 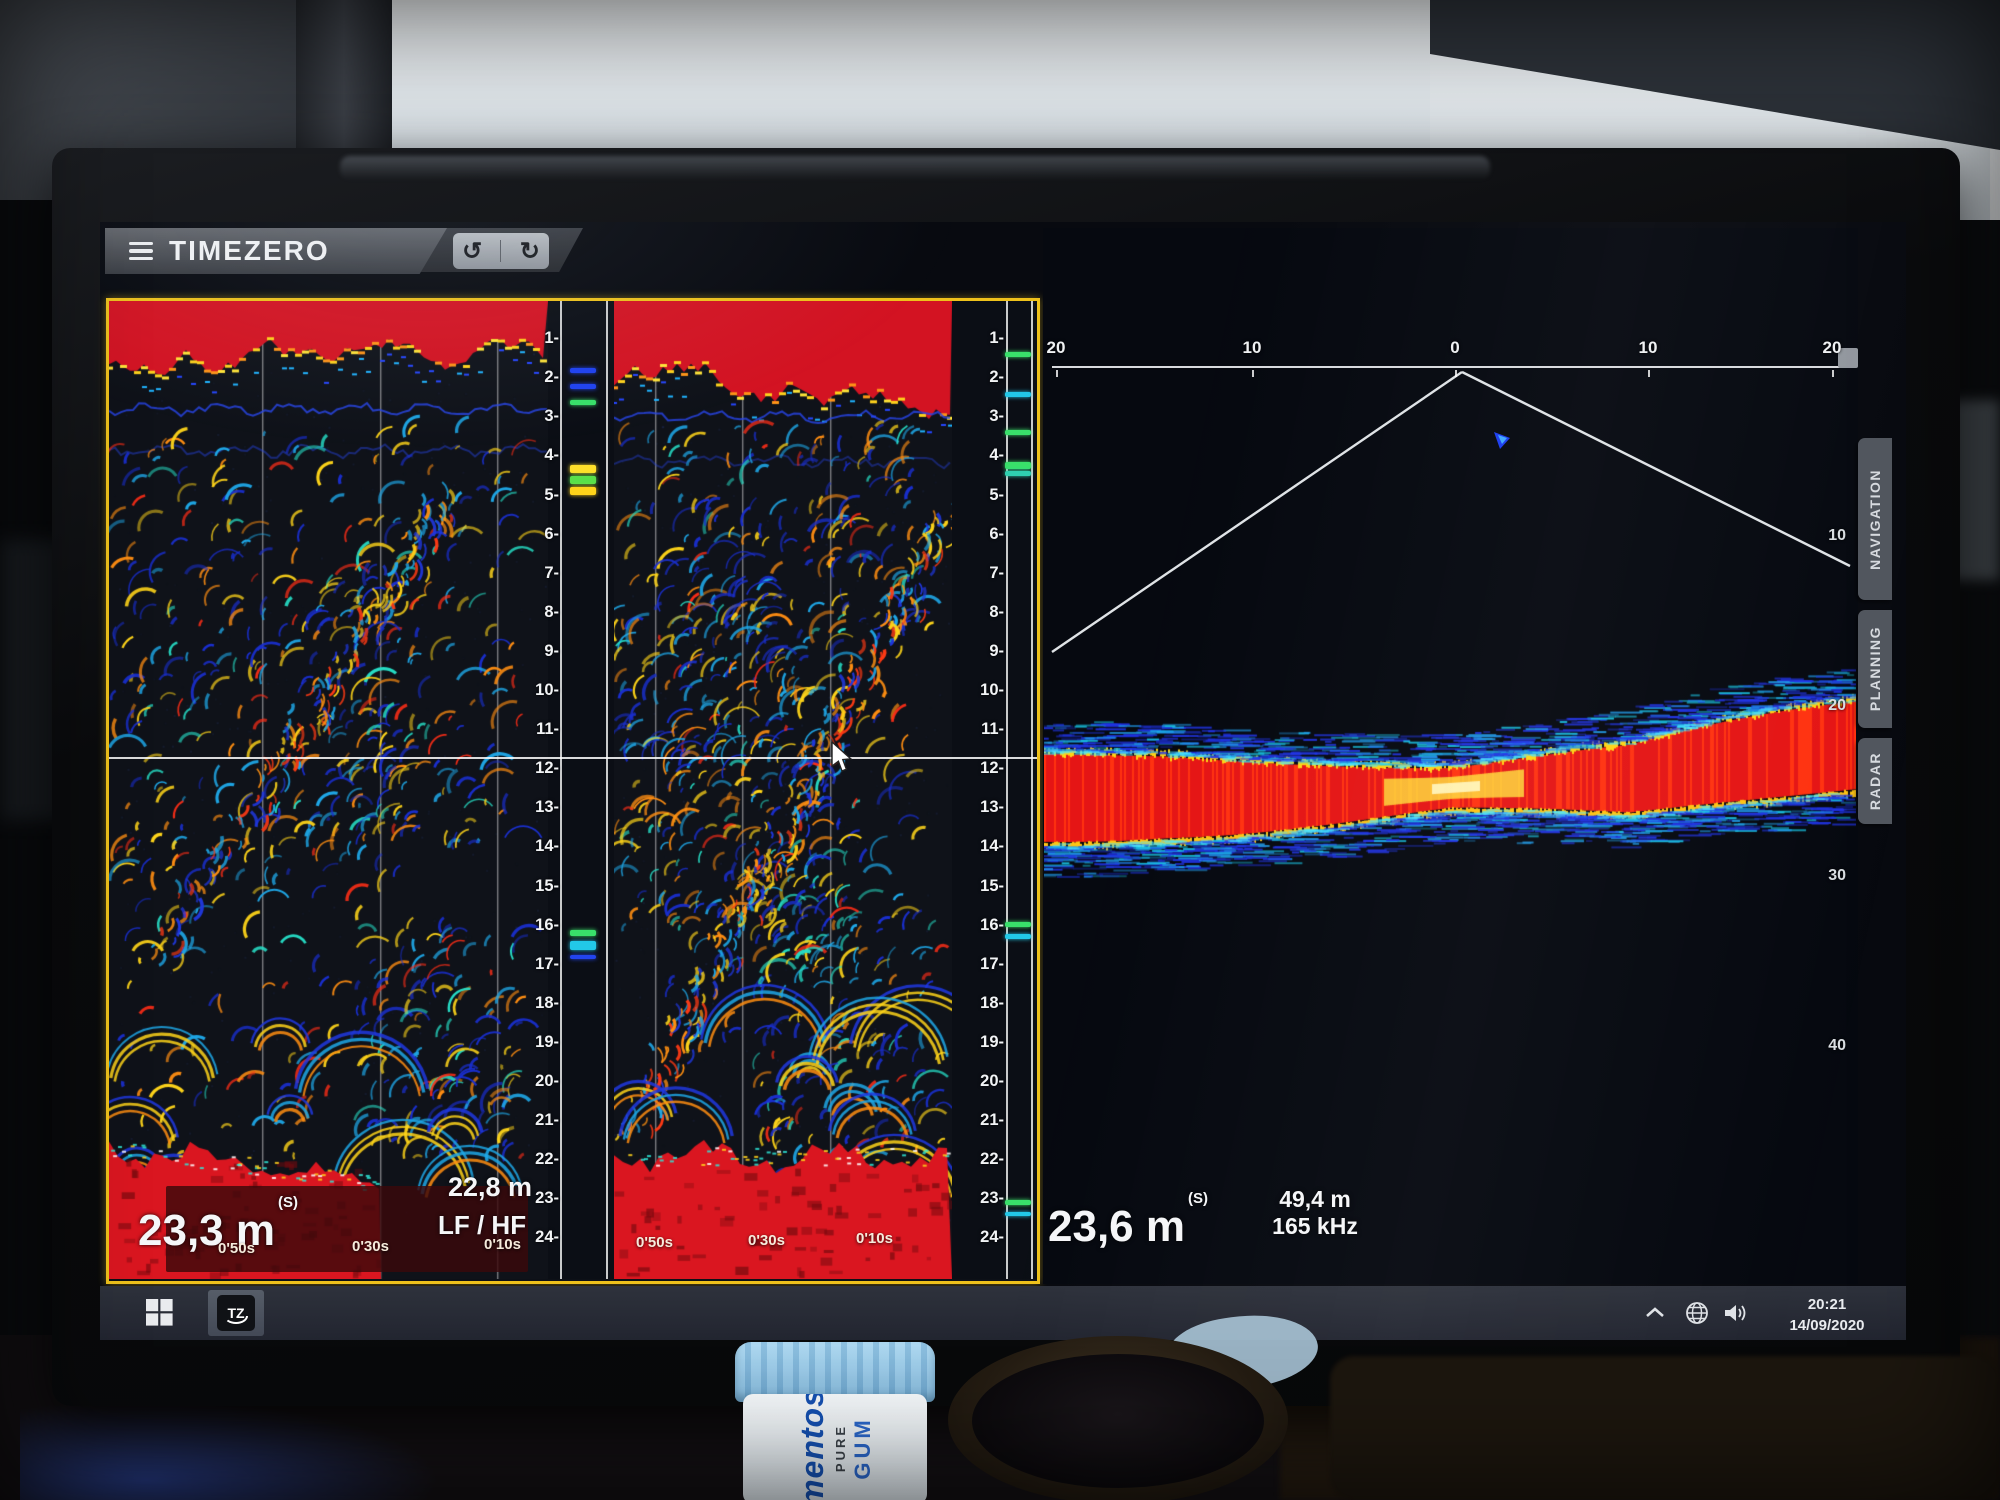 I want to click on hamburger-icon, so click(x=141, y=251).